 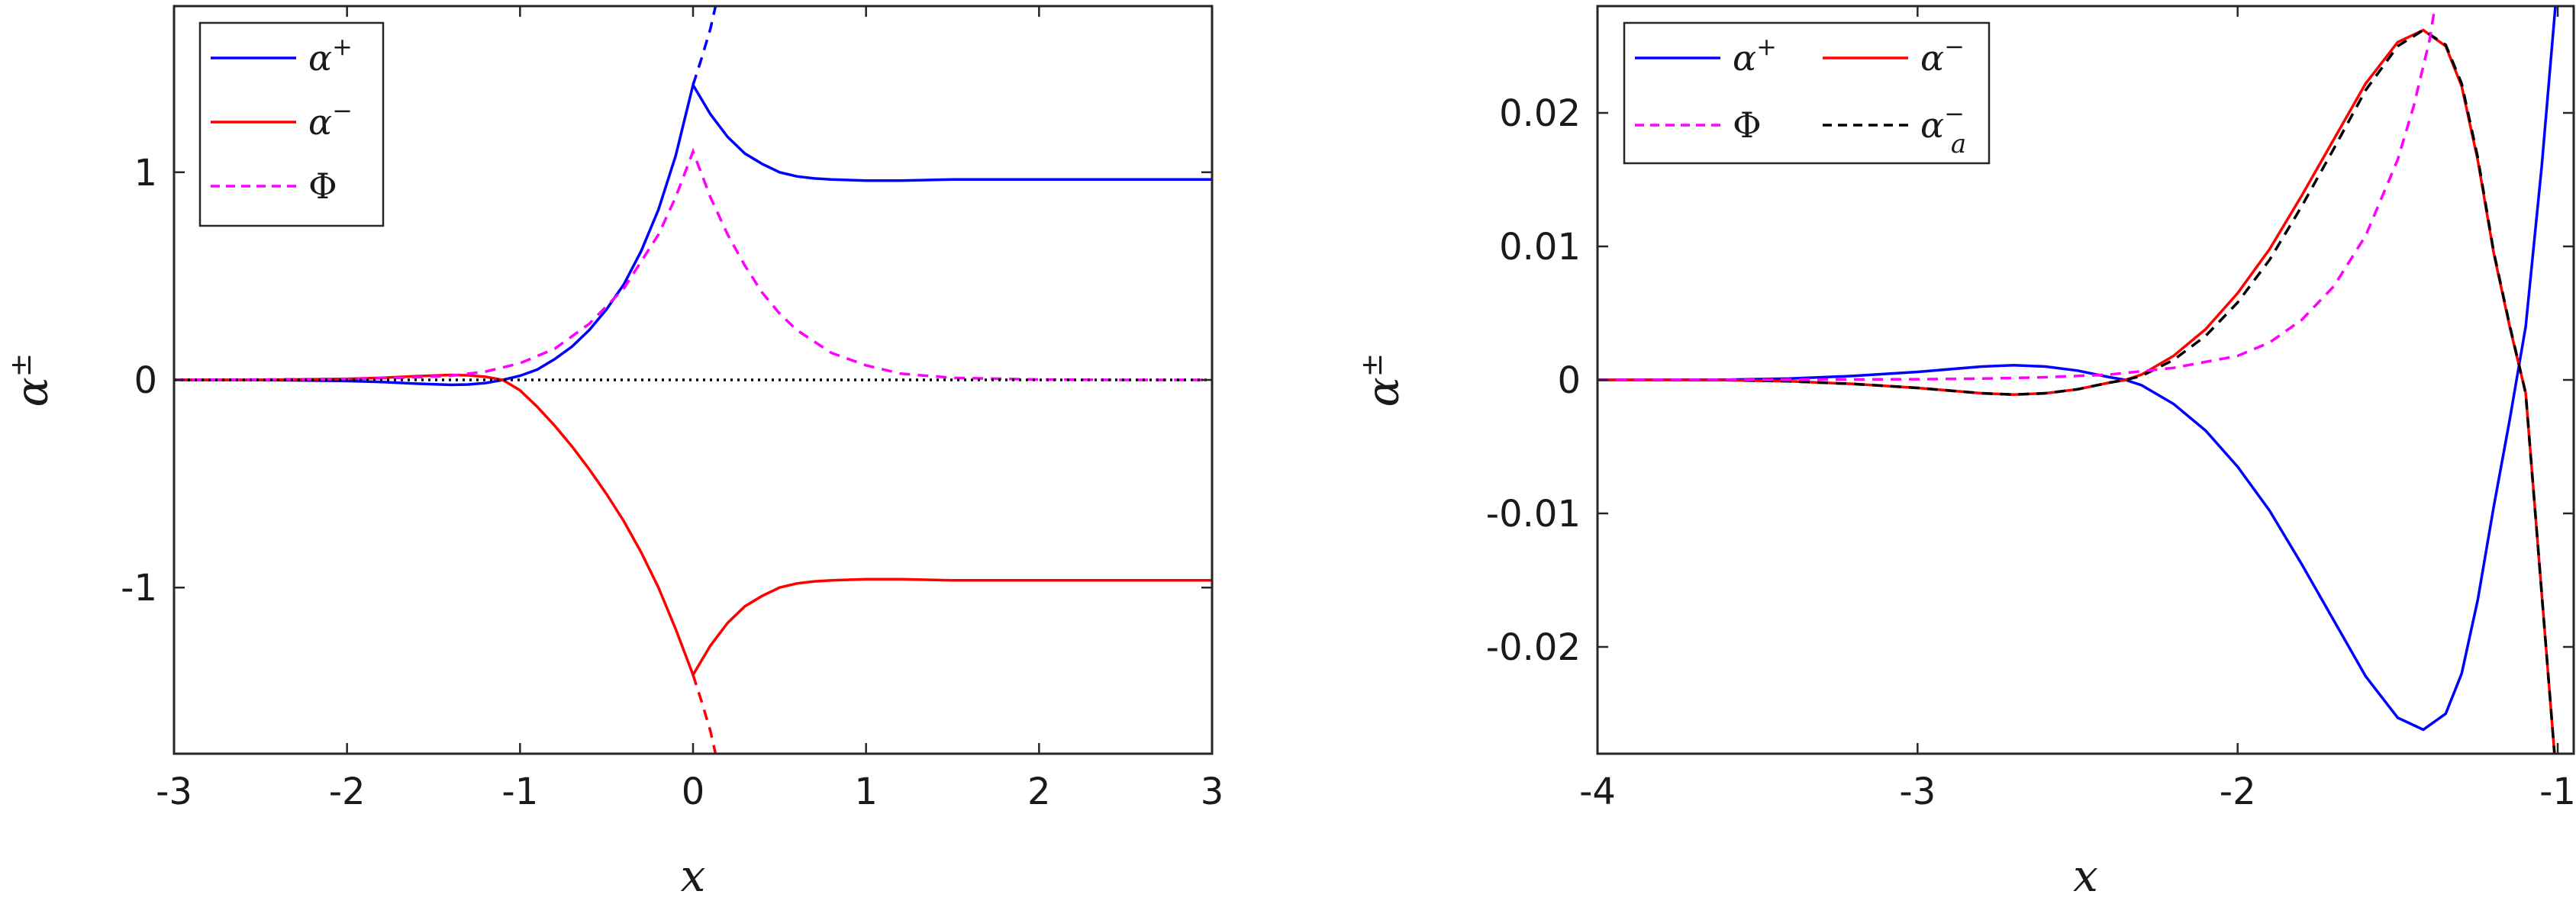 I want to click on x-tick-label: -4, so click(x=1598, y=792).